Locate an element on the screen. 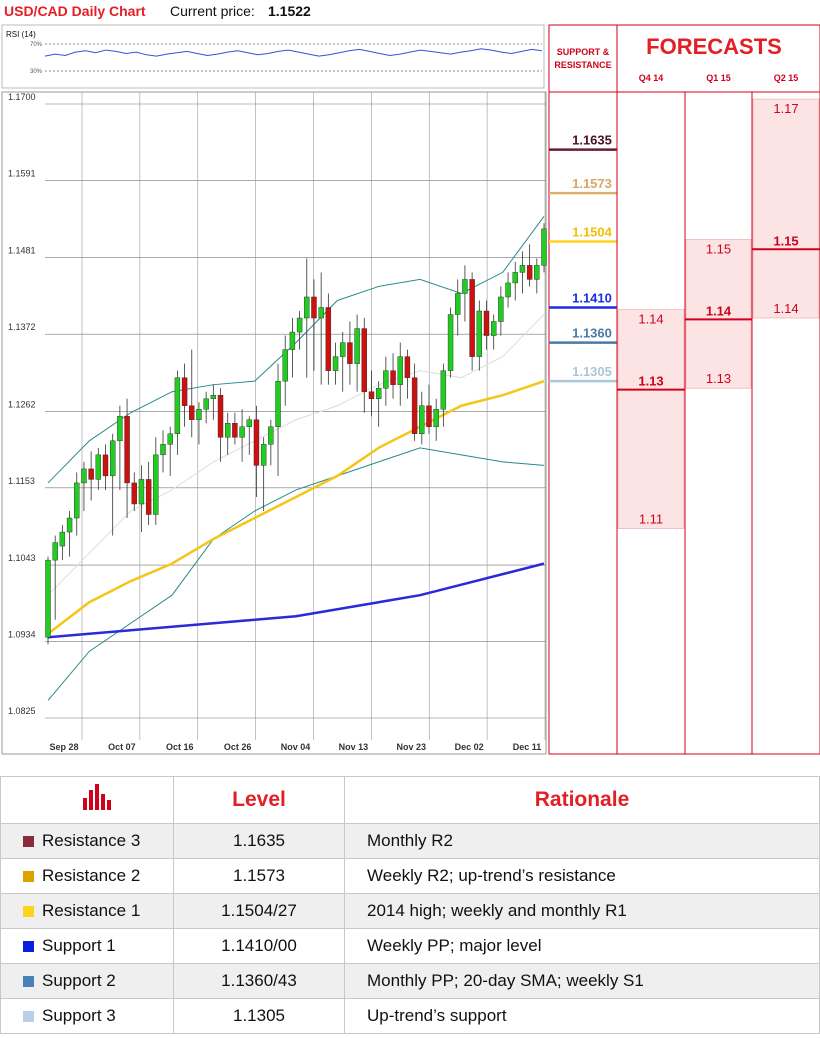  y-tick-label: 1.1591 is located at coordinates (22, 173).